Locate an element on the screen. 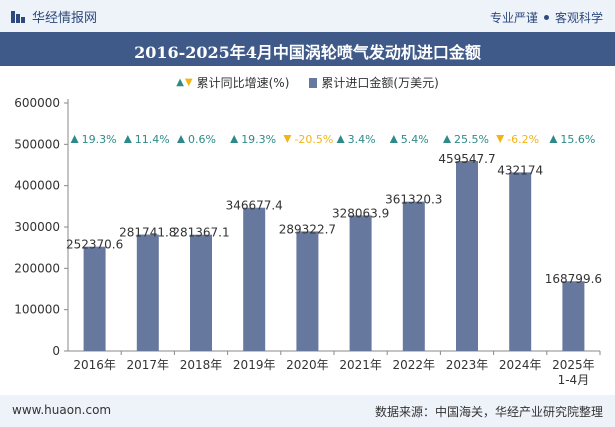 The width and height of the screenshot is (615, 427). bar-value-label: 361320.3 is located at coordinates (413, 200).